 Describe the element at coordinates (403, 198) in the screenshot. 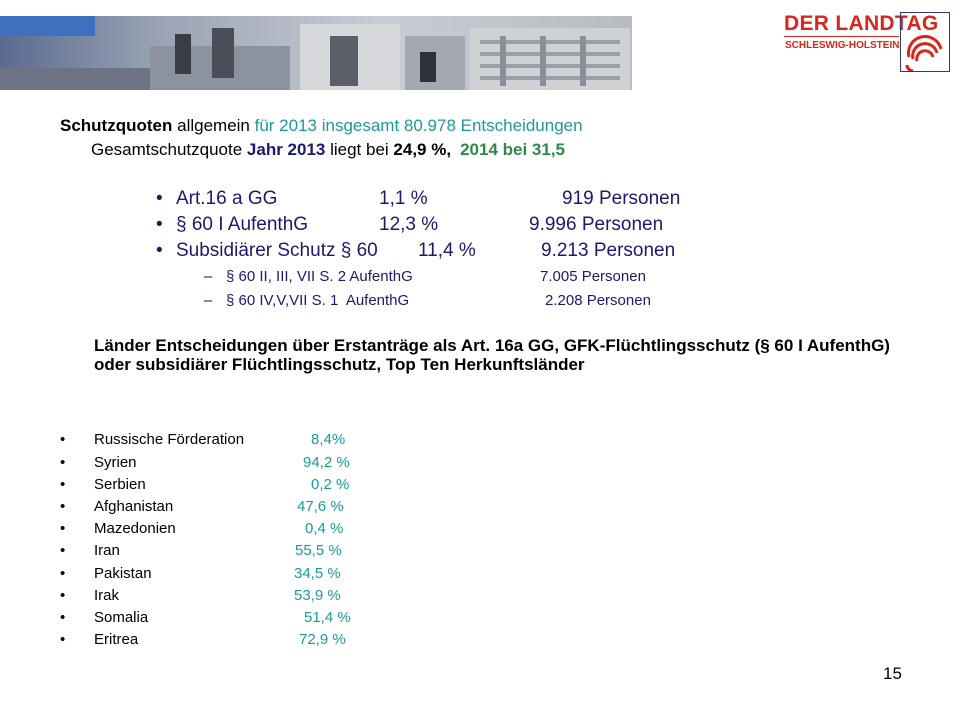

I see `quota-percent: 1,1 %` at that location.